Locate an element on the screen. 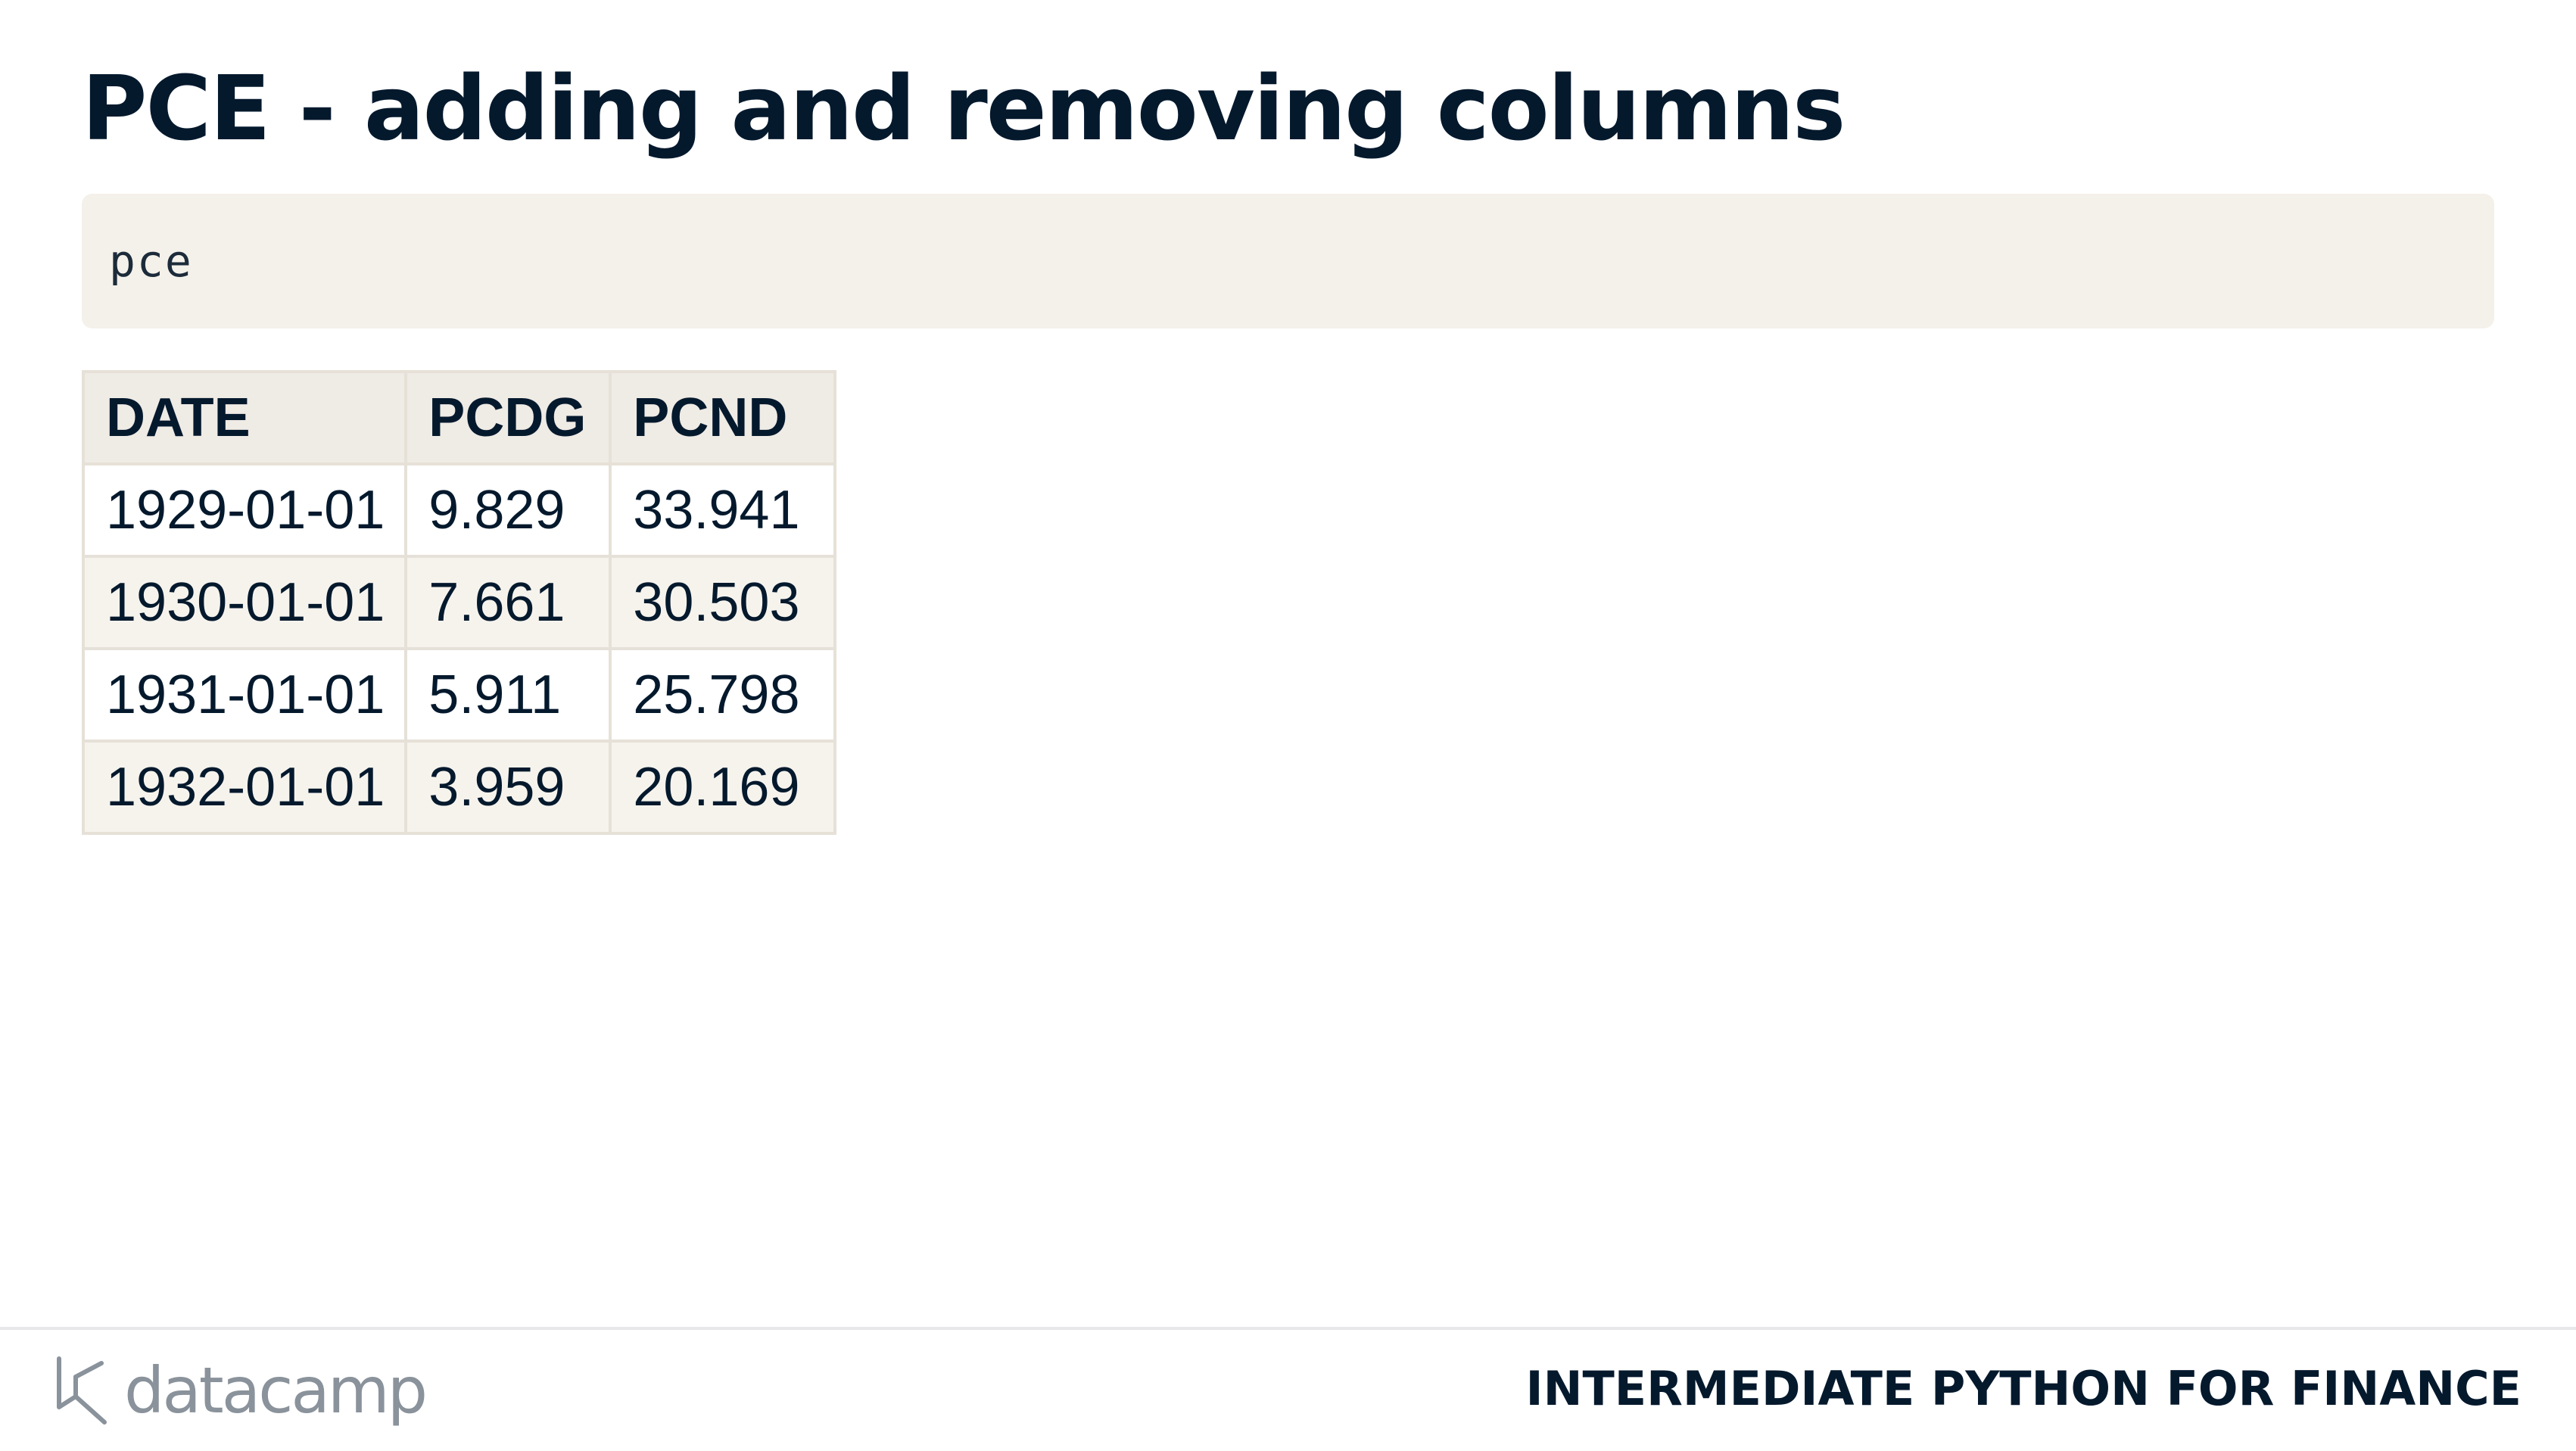 This screenshot has height=1451, width=2576. course-name: INTERMEDIATE PYTHON FOR FINANCE is located at coordinates (2023, 1388).